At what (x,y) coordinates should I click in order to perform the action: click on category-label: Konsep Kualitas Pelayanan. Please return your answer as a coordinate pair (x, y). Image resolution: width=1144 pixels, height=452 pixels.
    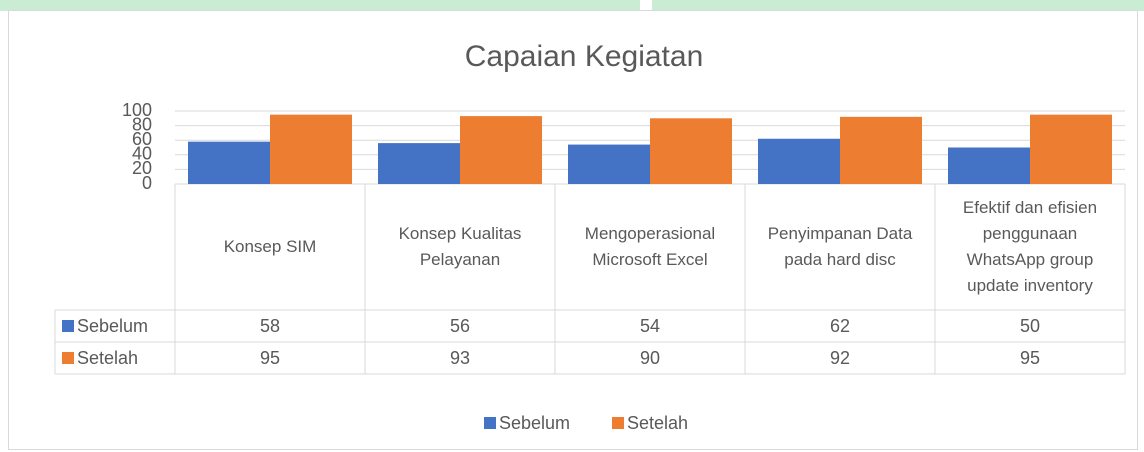
    Looking at the image, I should click on (460, 246).